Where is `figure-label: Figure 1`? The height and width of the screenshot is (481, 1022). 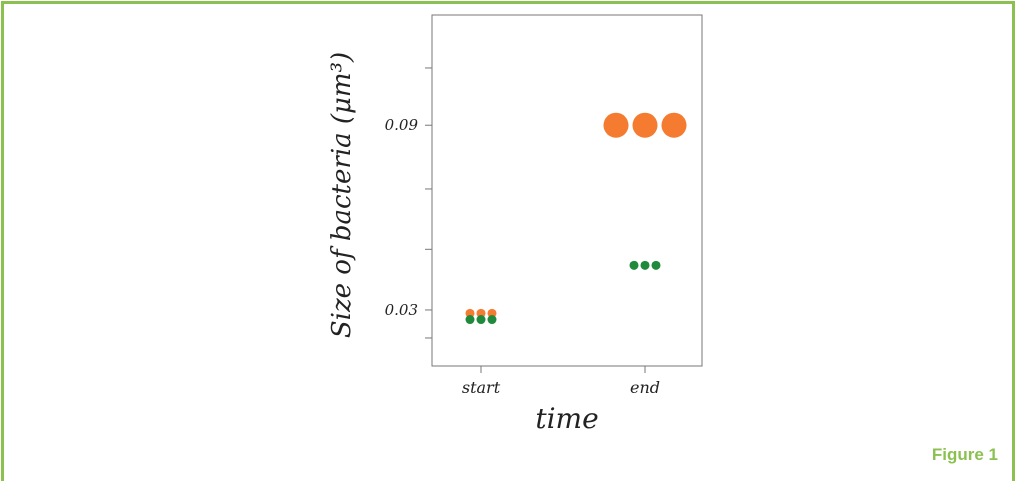 figure-label: Figure 1 is located at coordinates (964, 454).